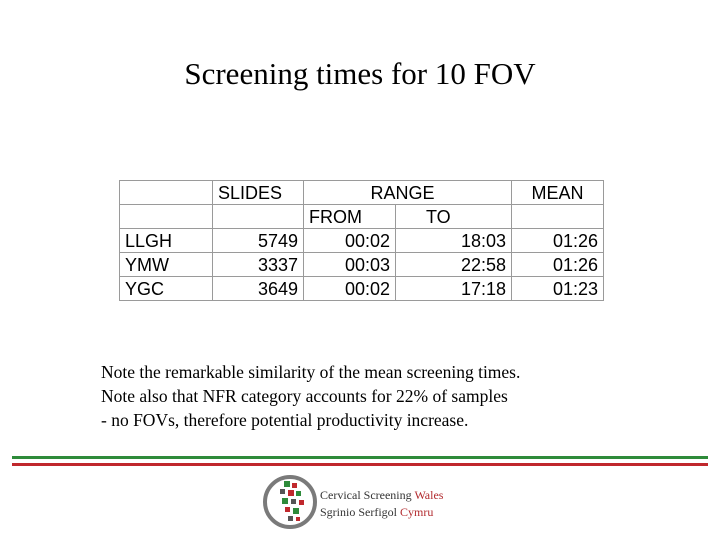 The height and width of the screenshot is (540, 720). I want to click on table-header-cell: TO, so click(453, 216).